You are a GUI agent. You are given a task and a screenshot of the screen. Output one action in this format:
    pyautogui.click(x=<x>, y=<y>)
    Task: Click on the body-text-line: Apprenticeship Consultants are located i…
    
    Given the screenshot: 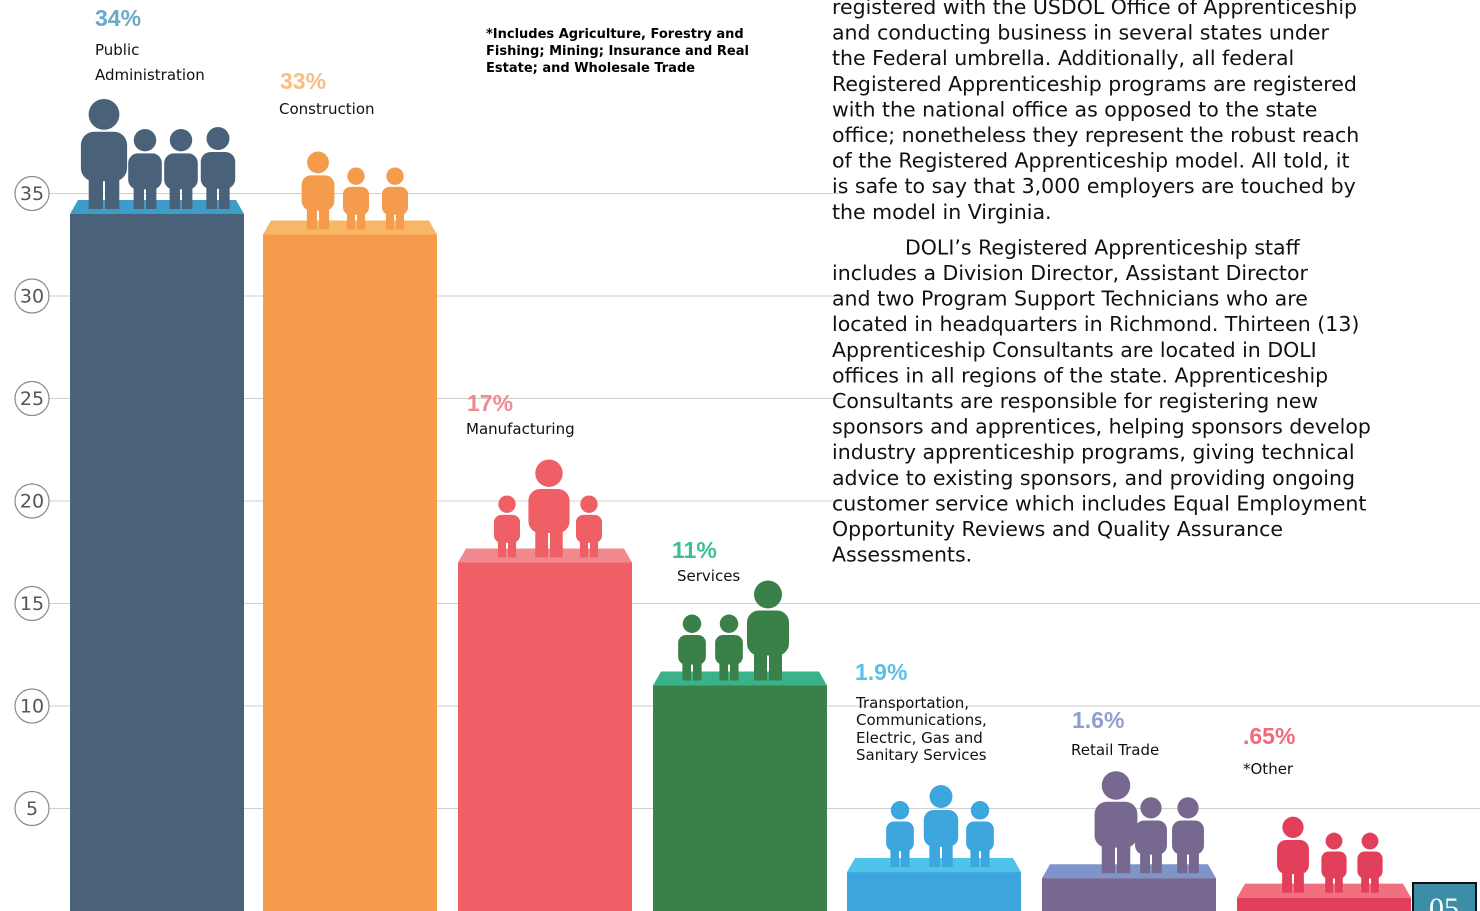 What is the action you would take?
    pyautogui.click(x=1074, y=350)
    